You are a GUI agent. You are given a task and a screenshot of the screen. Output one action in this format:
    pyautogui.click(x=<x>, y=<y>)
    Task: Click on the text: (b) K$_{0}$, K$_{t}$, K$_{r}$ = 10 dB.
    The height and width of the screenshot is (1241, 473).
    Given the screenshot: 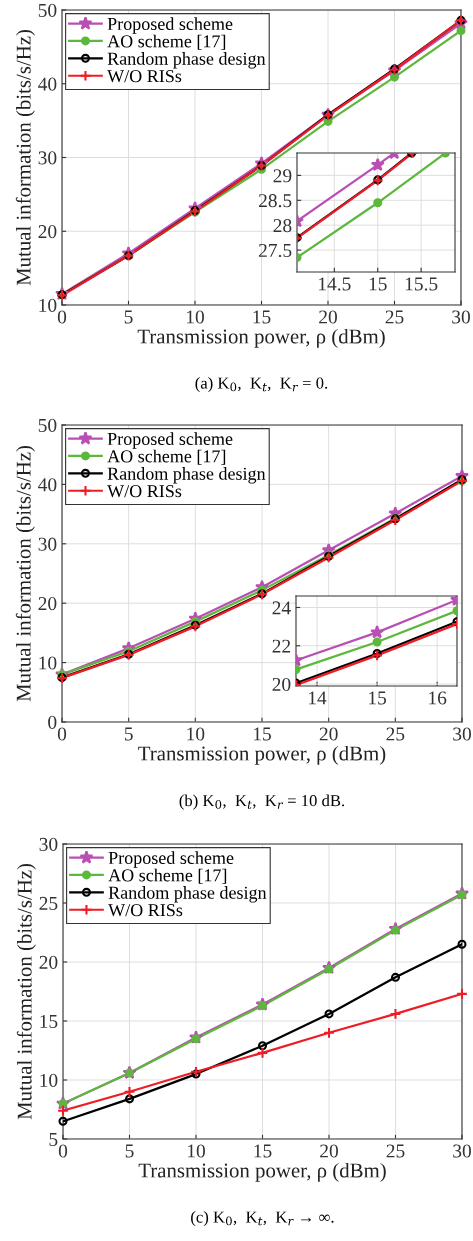 What is the action you would take?
    pyautogui.click(x=262, y=802)
    